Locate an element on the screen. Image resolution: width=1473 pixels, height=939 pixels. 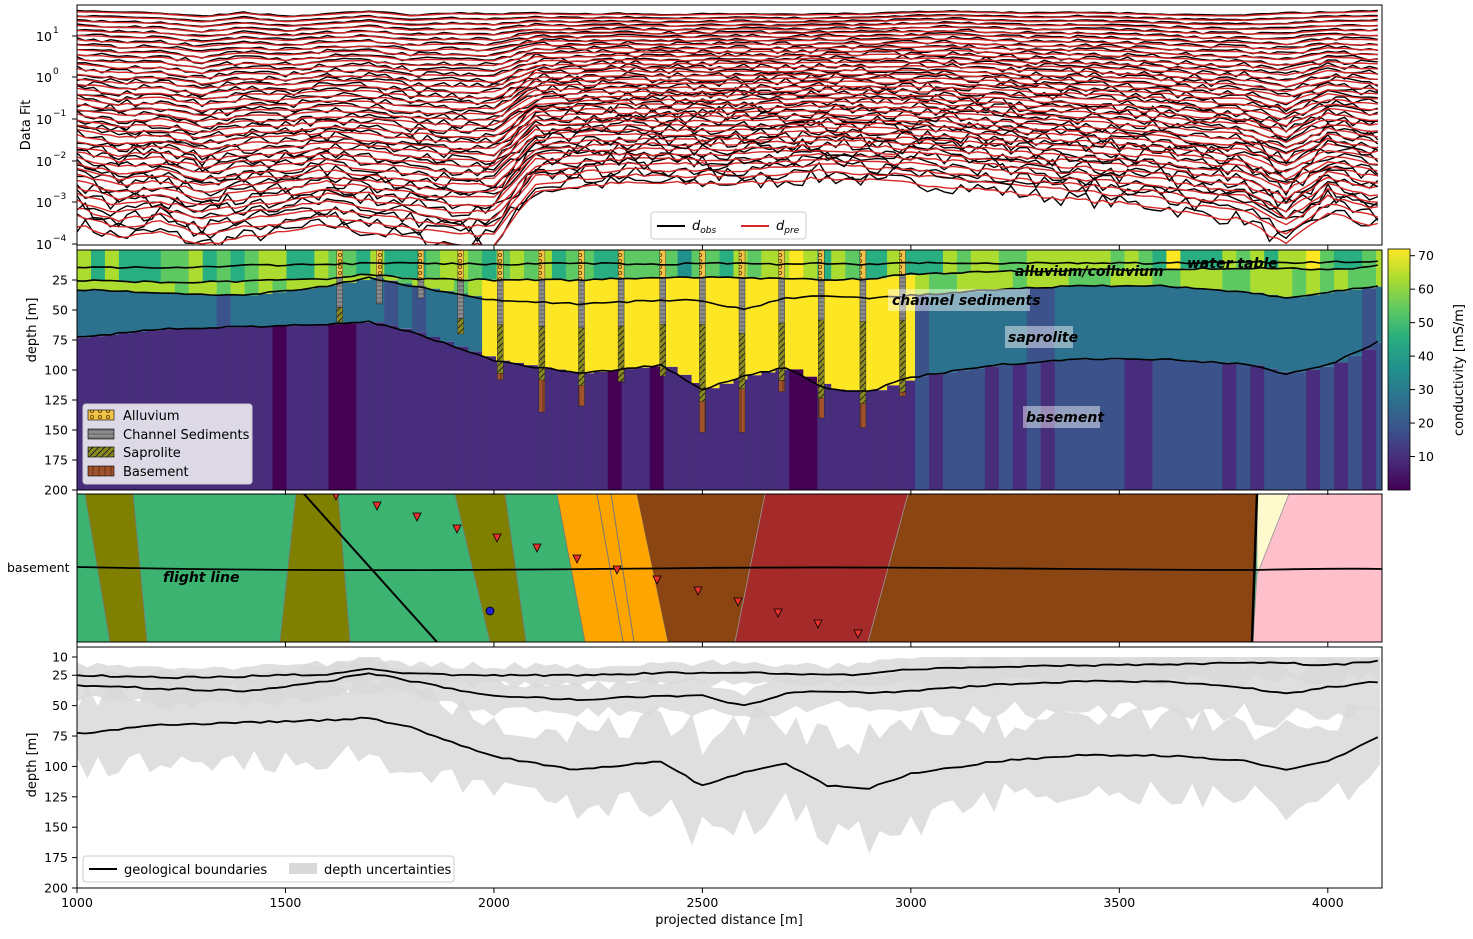
ytick-label: 150 is located at coordinates (56, 827).